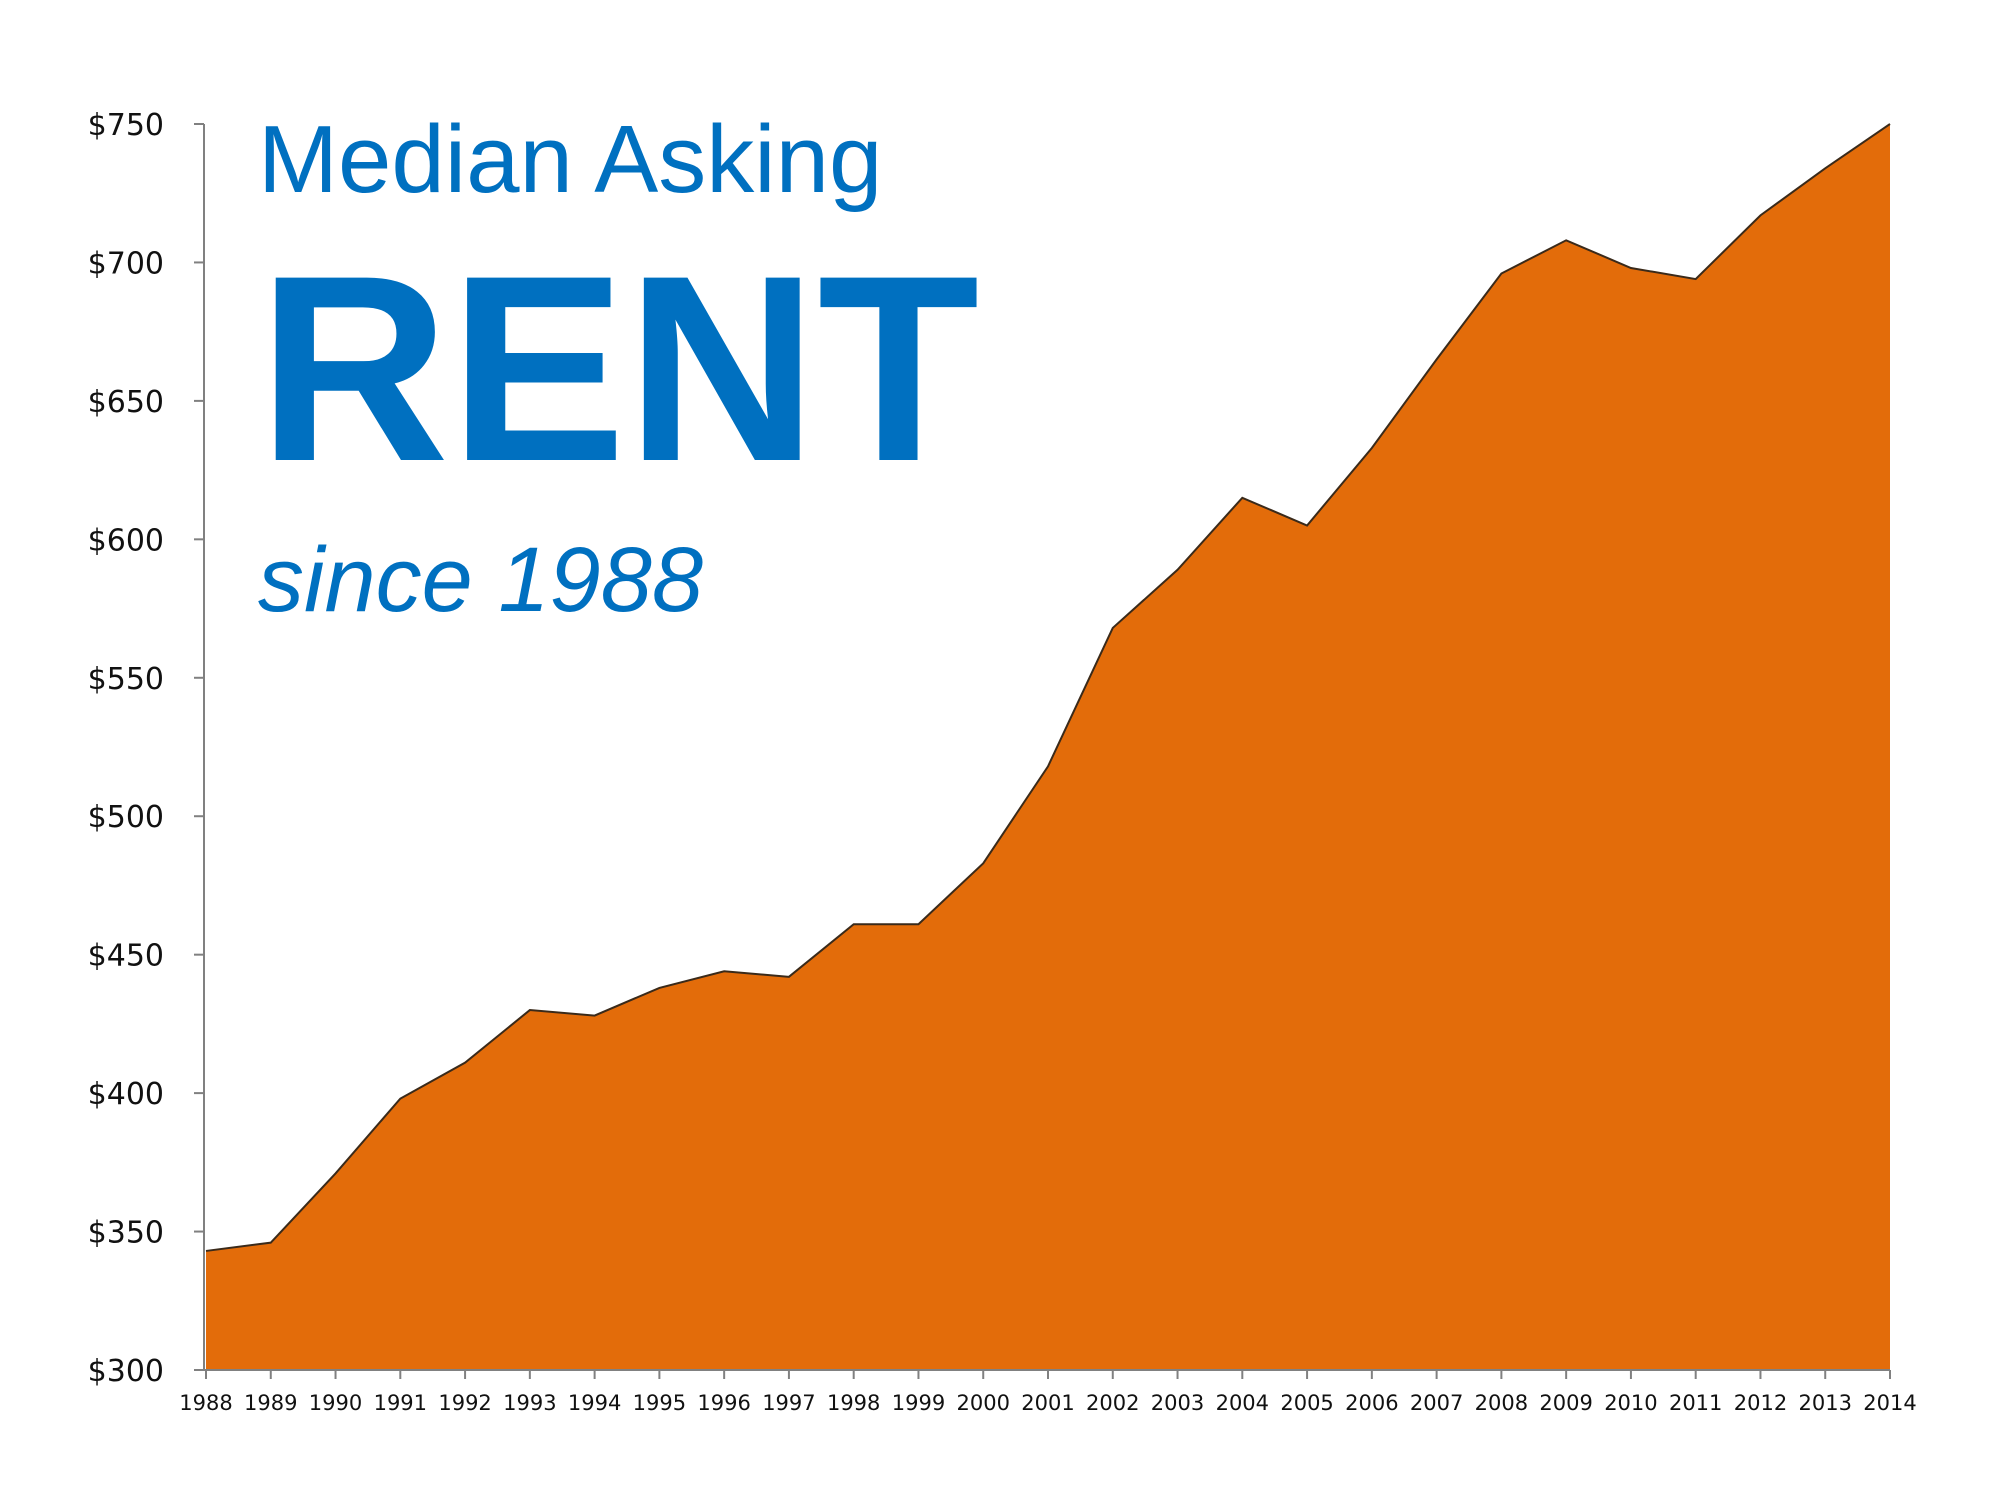 The height and width of the screenshot is (1500, 2000). What do you see at coordinates (400, 1403) in the screenshot?
I see `x-tick-label: 1991` at bounding box center [400, 1403].